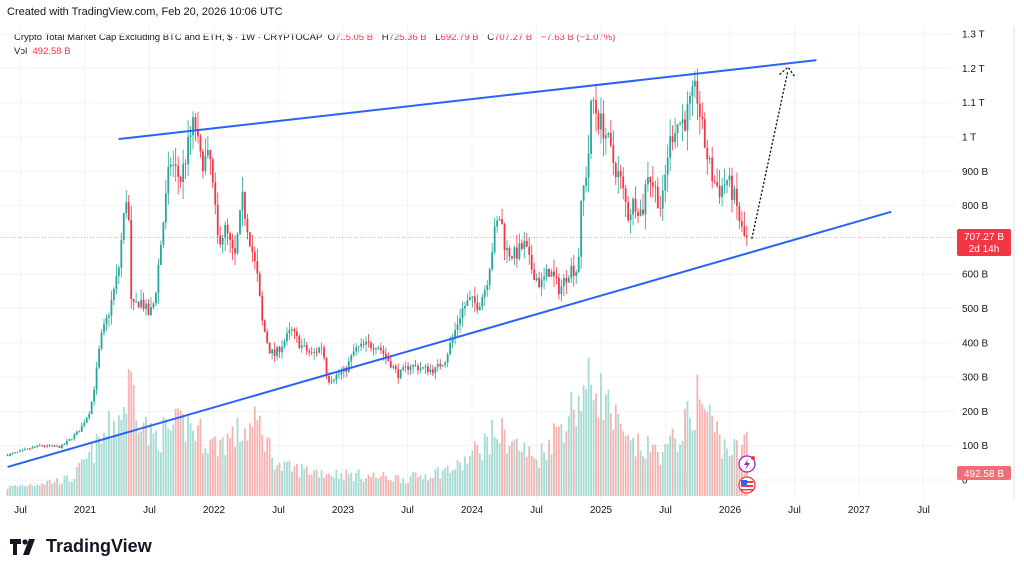 The image size is (1024, 572). What do you see at coordinates (343, 510) in the screenshot?
I see `x-tick-label: 2023` at bounding box center [343, 510].